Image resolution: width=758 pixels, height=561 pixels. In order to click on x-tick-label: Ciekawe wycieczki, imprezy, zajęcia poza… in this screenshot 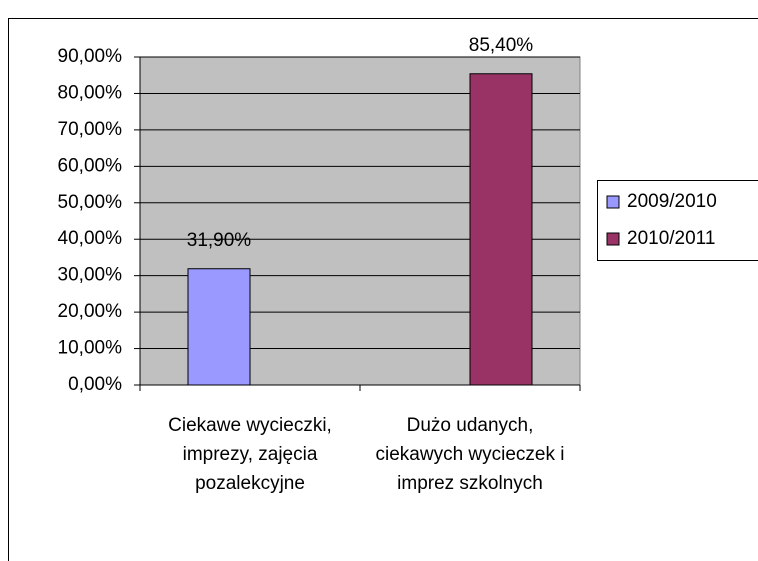, I will do `click(250, 454)`.